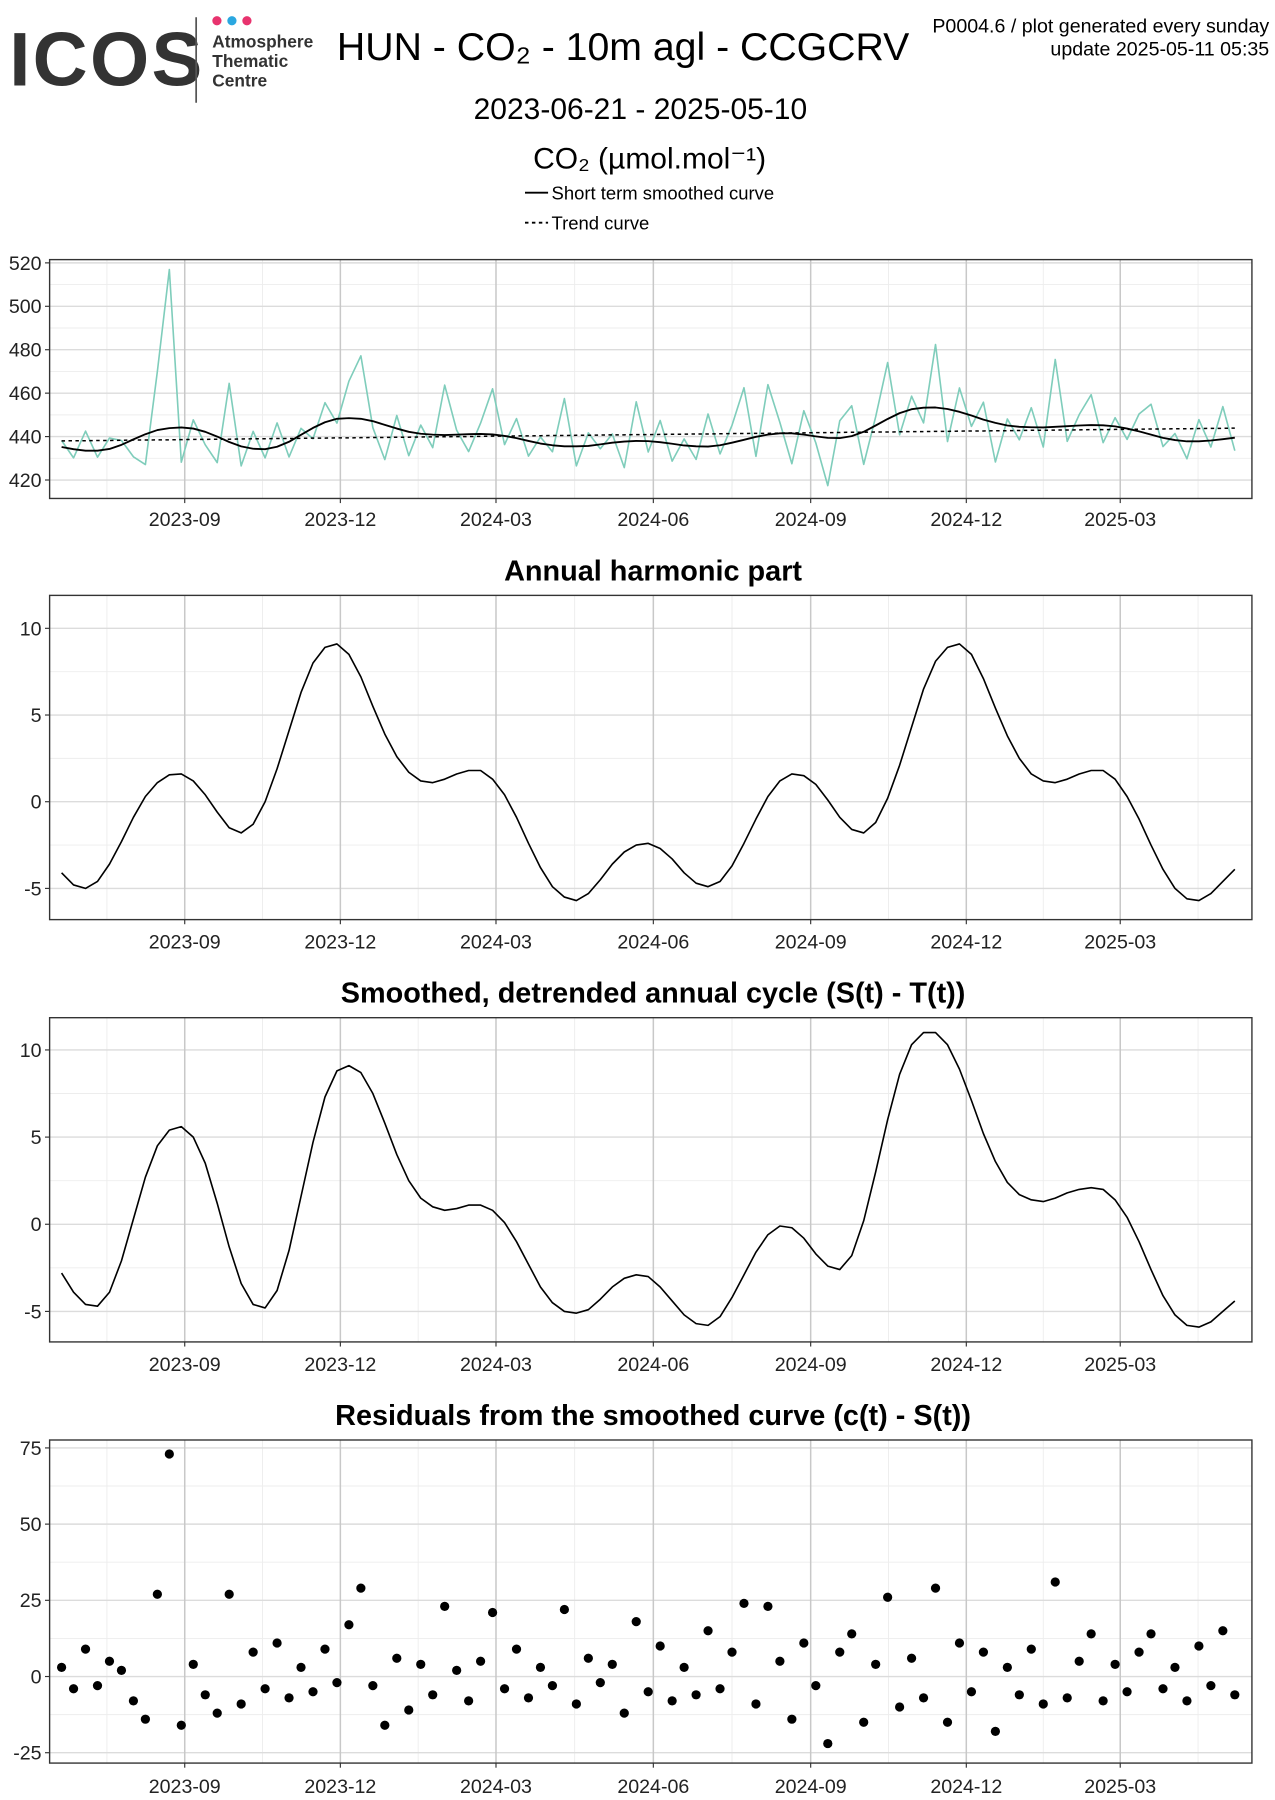  I want to click on legend-label: Trend curve, so click(601, 223).